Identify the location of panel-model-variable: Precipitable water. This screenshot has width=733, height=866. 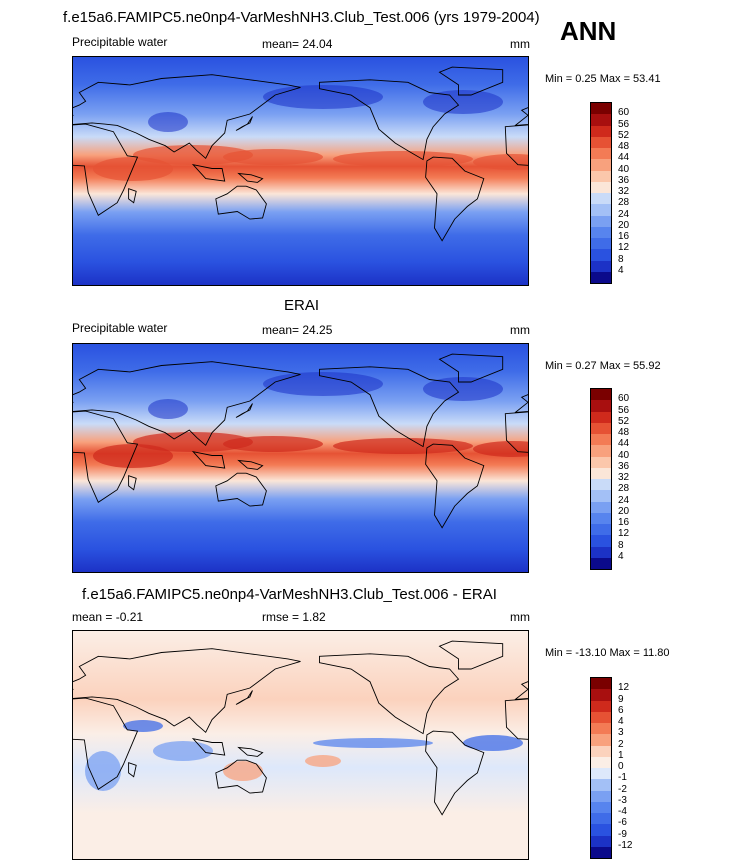
(120, 42).